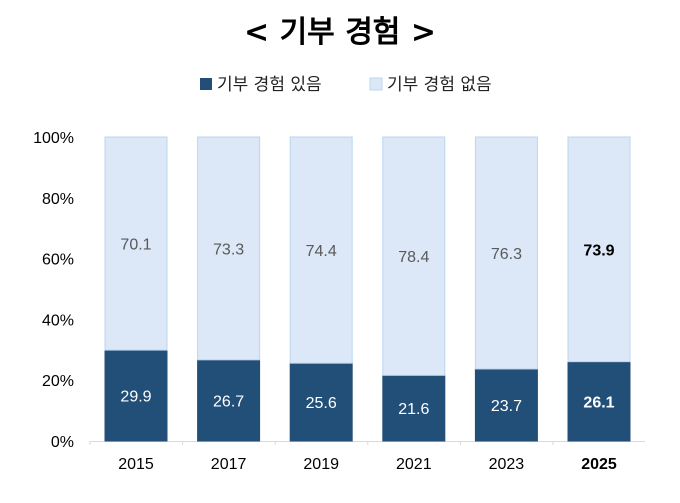 This screenshot has height=503, width=680. Describe the element at coordinates (414, 464) in the screenshot. I see `x-tick-label: 2021` at that location.